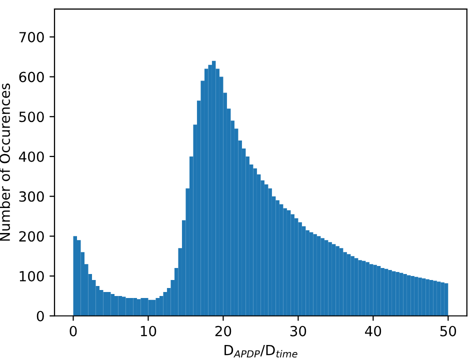 The width and height of the screenshot is (474, 361). I want to click on x-tick-label: 20, so click(223, 331).